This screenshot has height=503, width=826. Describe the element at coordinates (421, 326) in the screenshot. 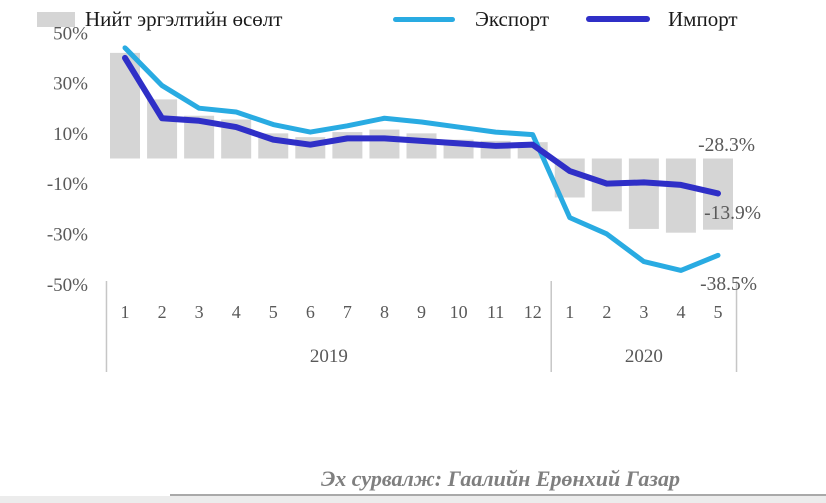

I see `chart-separators` at that location.